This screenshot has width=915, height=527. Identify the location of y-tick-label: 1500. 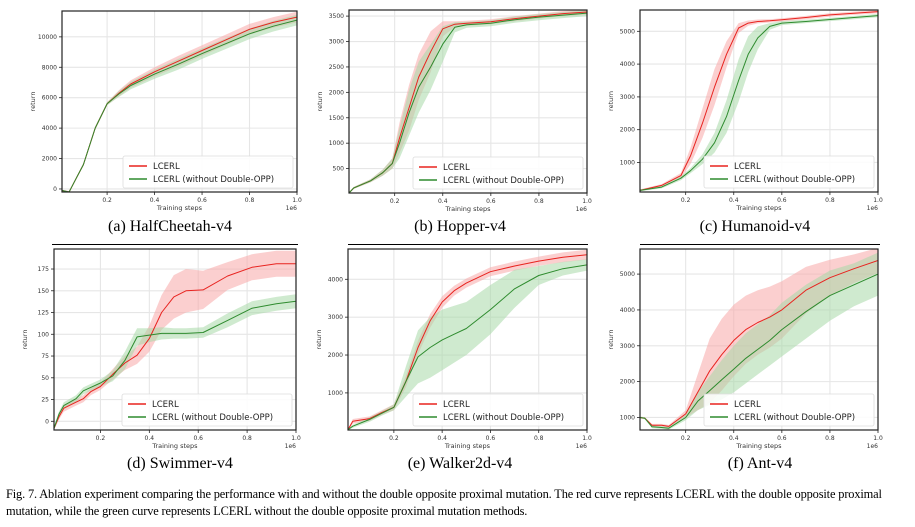
(336, 118).